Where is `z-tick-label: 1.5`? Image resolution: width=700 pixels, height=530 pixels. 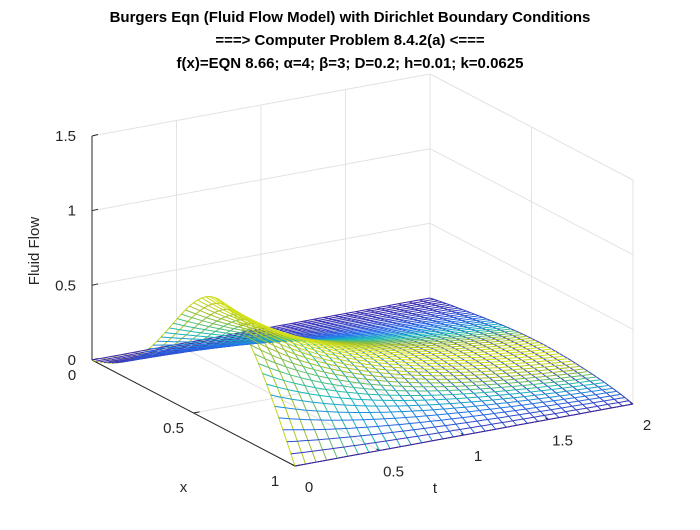
z-tick-label: 1.5 is located at coordinates (65, 136).